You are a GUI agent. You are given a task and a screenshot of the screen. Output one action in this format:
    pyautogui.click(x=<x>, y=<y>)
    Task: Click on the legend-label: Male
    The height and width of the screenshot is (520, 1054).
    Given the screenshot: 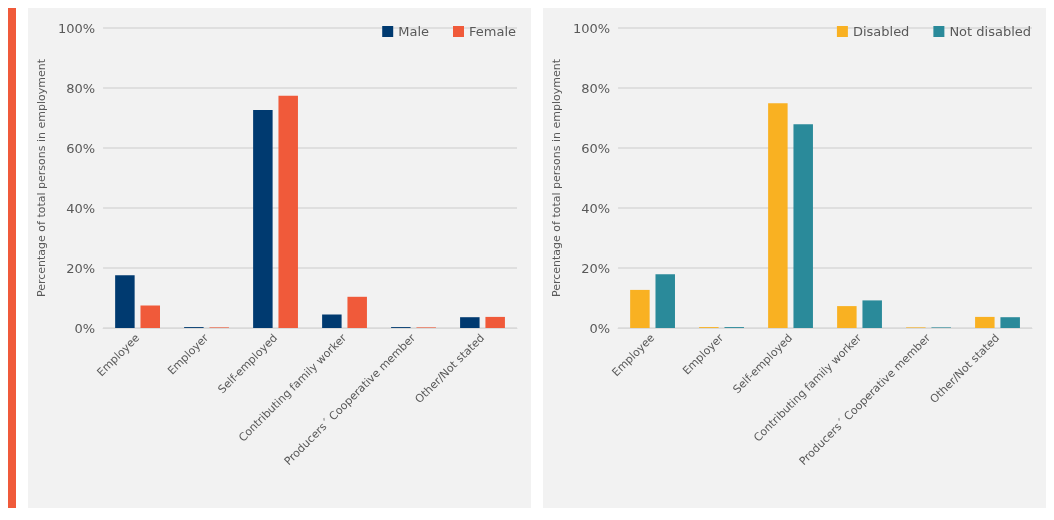 What is the action you would take?
    pyautogui.click(x=413, y=31)
    